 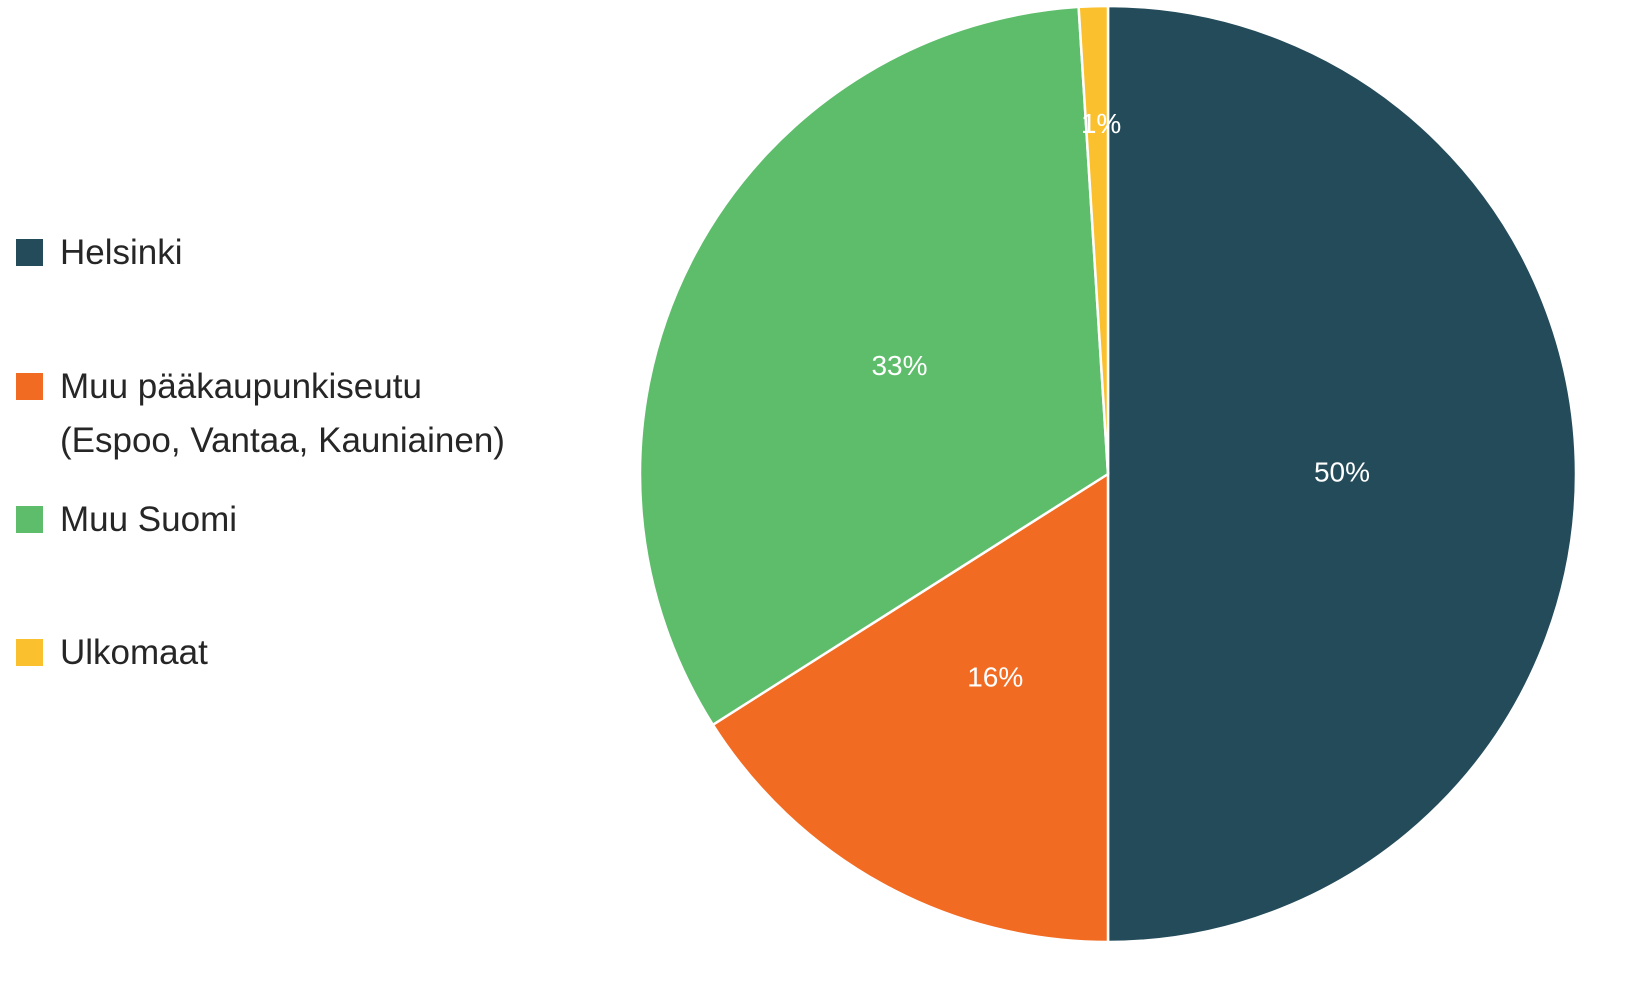 I want to click on legend-item: Ulkomaat, so click(x=112, y=656).